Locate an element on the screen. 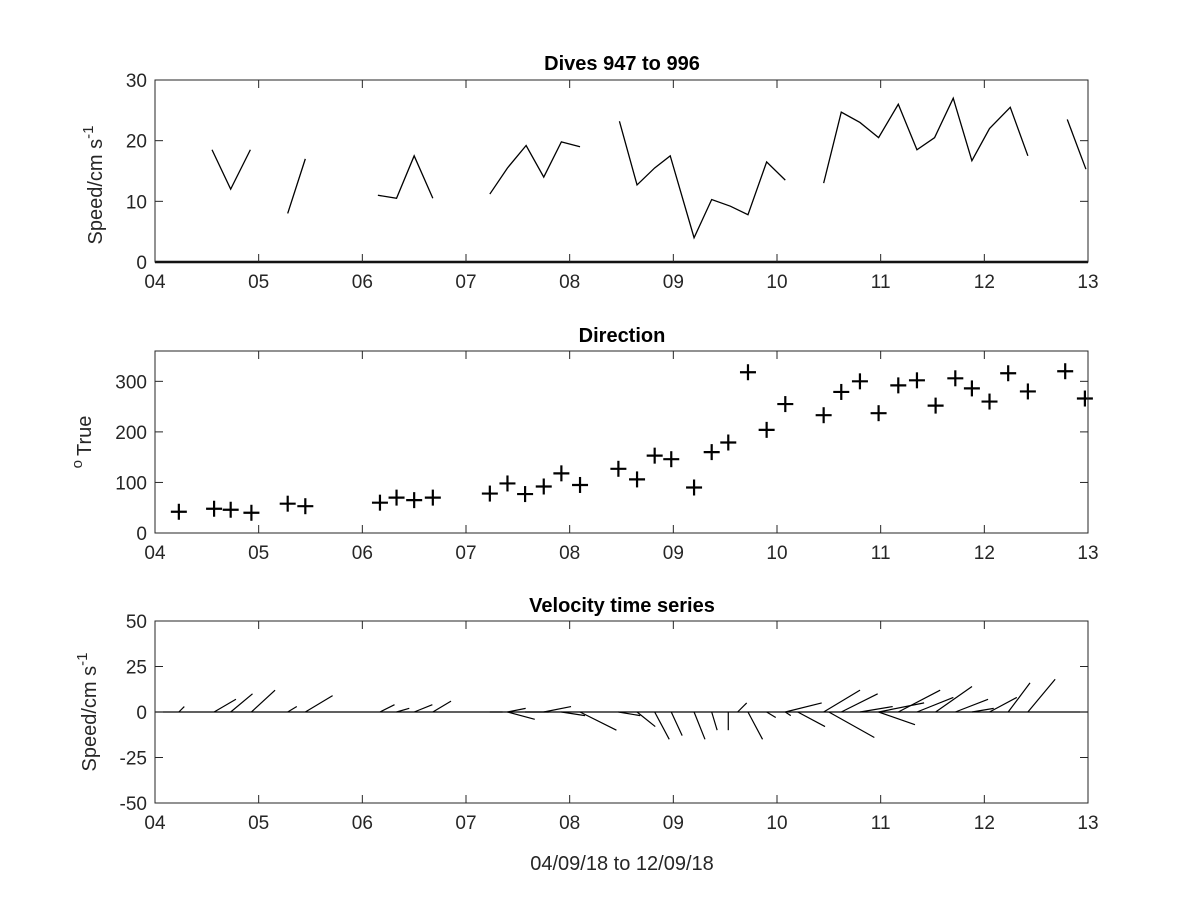 The height and width of the screenshot is (900, 1200). velocity-x-tick-label: 09 is located at coordinates (673, 823).